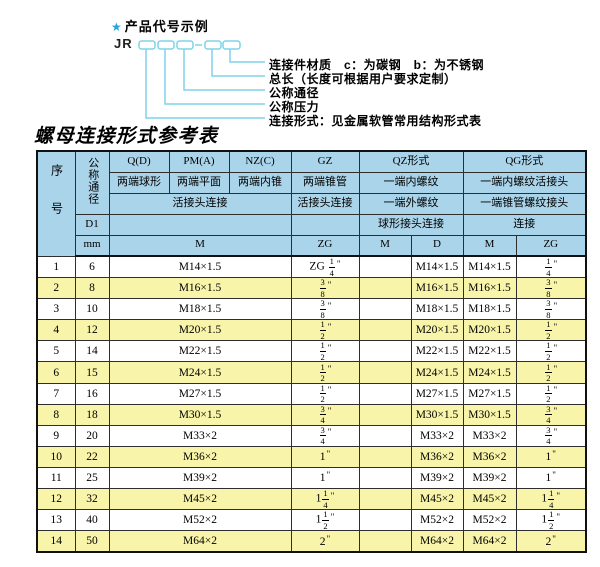 Image resolution: width=600 pixels, height=567 pixels. I want to click on table-row: 7 16 M27×1.5 1 2 " M27×1.5 M27×1.5 1 2 ", so click(311, 393).